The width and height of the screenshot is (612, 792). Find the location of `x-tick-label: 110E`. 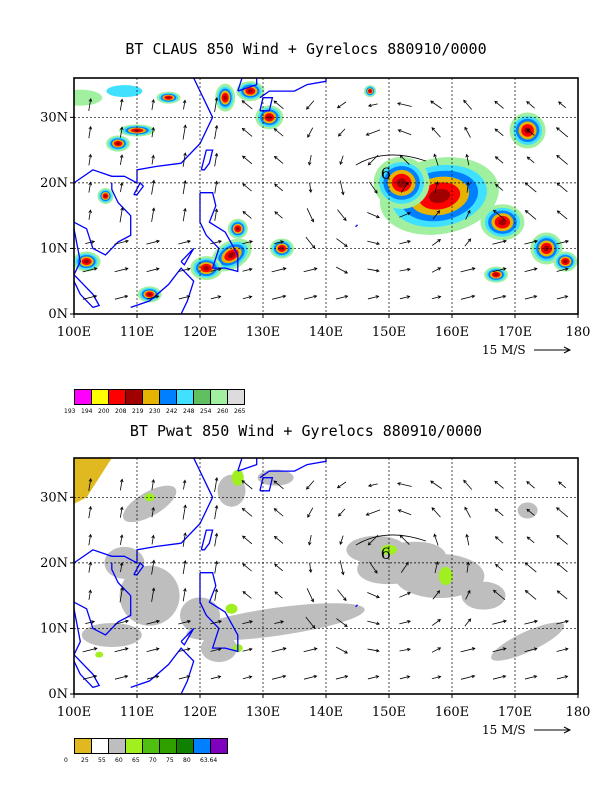

x-tick-label: 110E is located at coordinates (137, 712).